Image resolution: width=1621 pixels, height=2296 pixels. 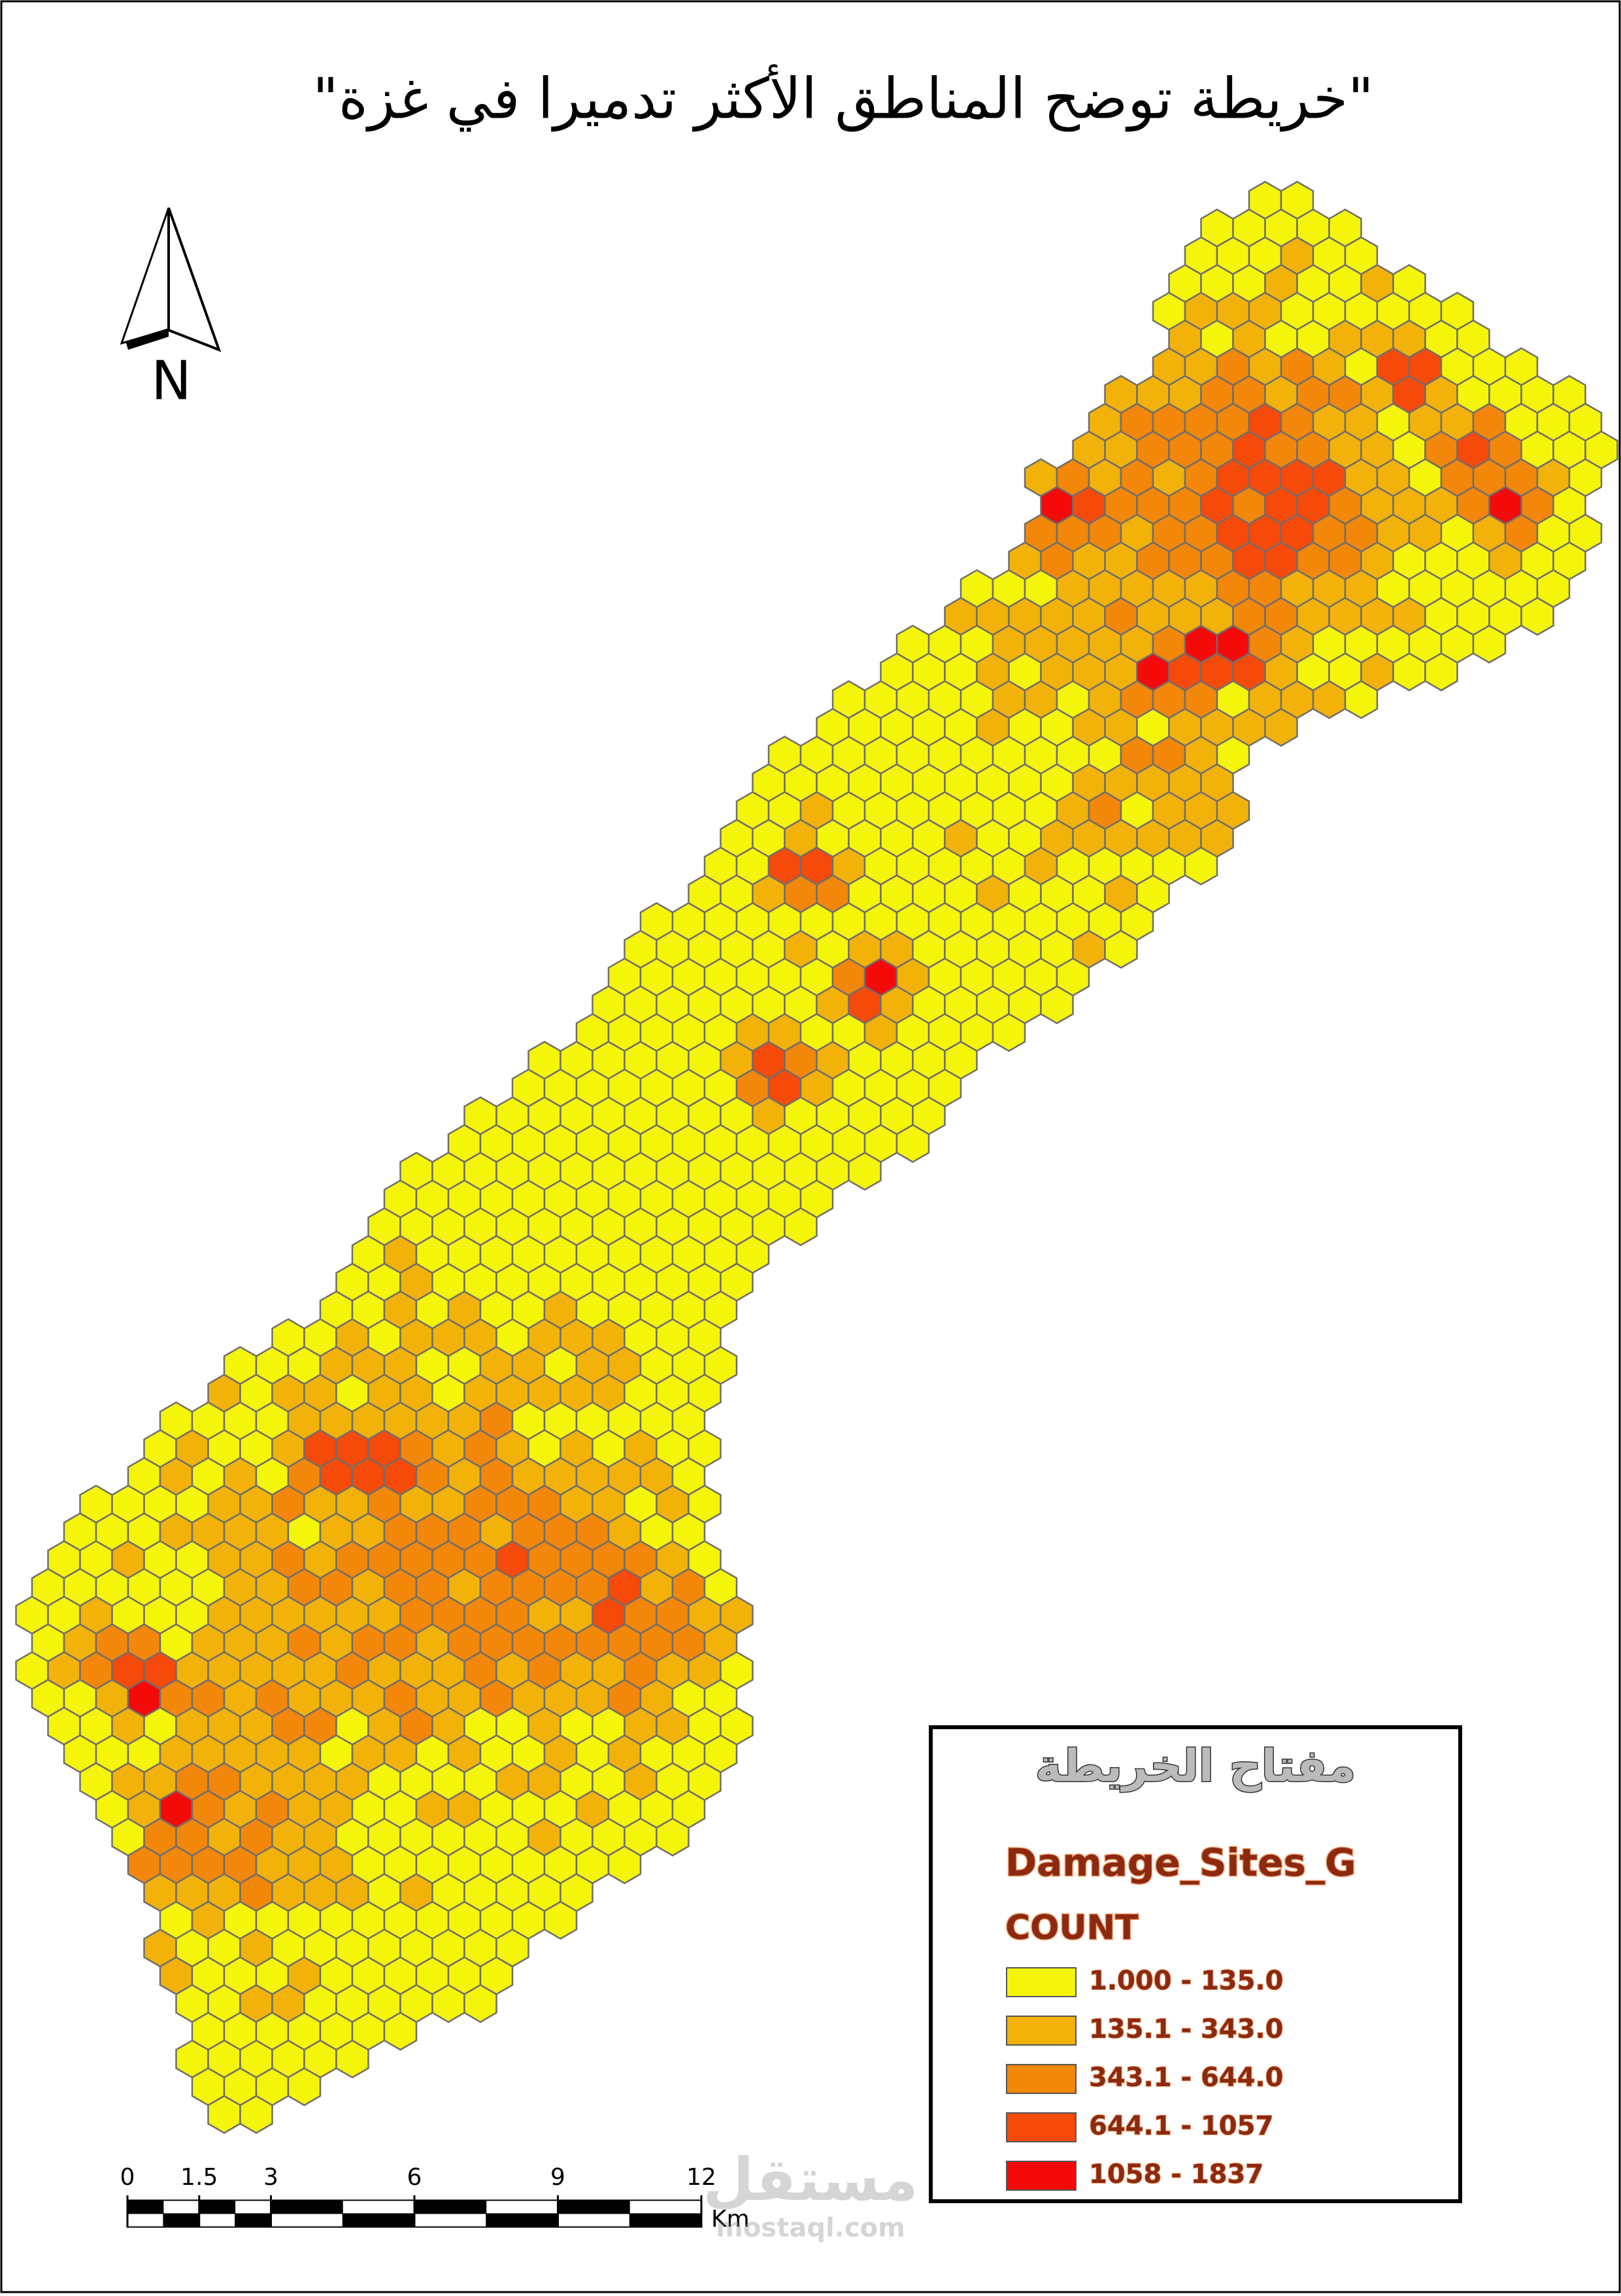 I want to click on legend-label: 1058 - 1837, so click(x=1176, y=2174).